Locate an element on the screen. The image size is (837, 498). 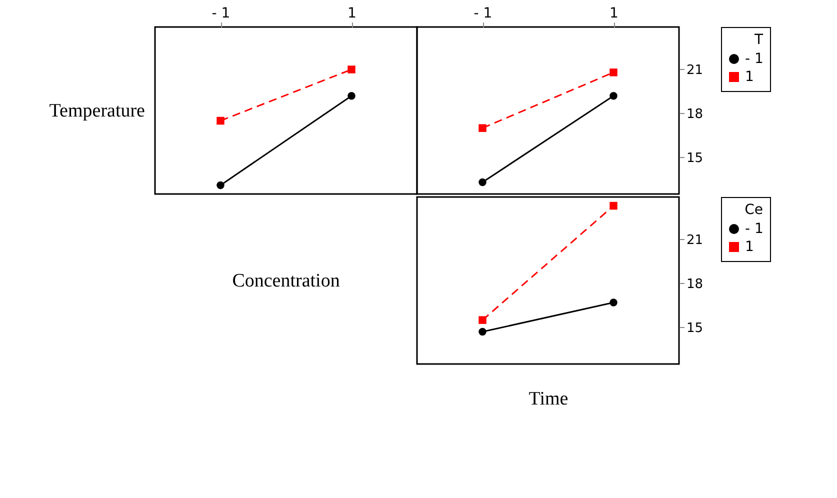
y-axis-title: Concentration is located at coordinates (286, 281).